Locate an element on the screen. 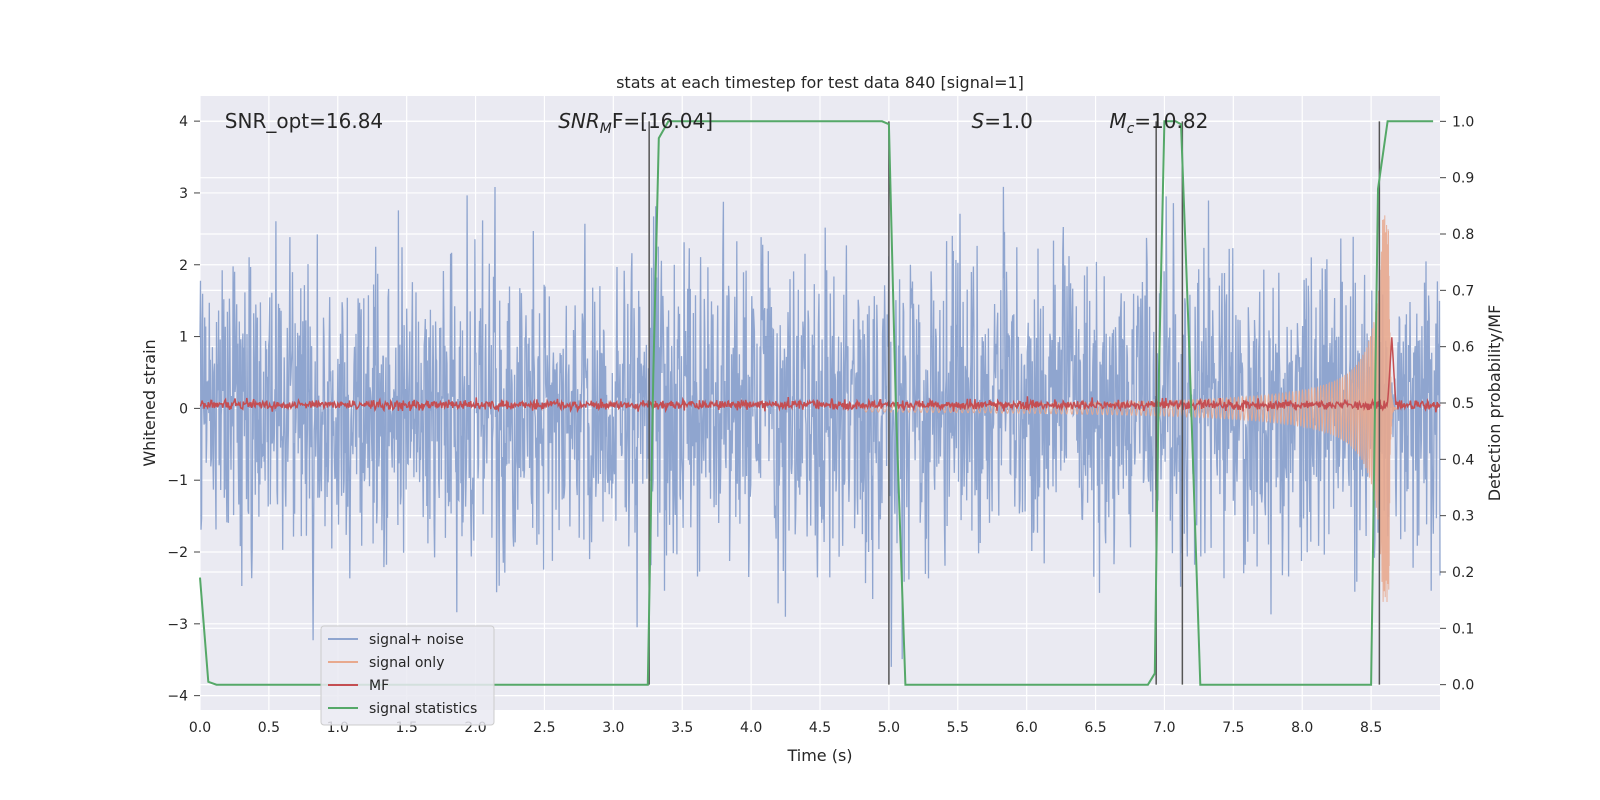  x-tick-label: 6.0 is located at coordinates (1027, 728).